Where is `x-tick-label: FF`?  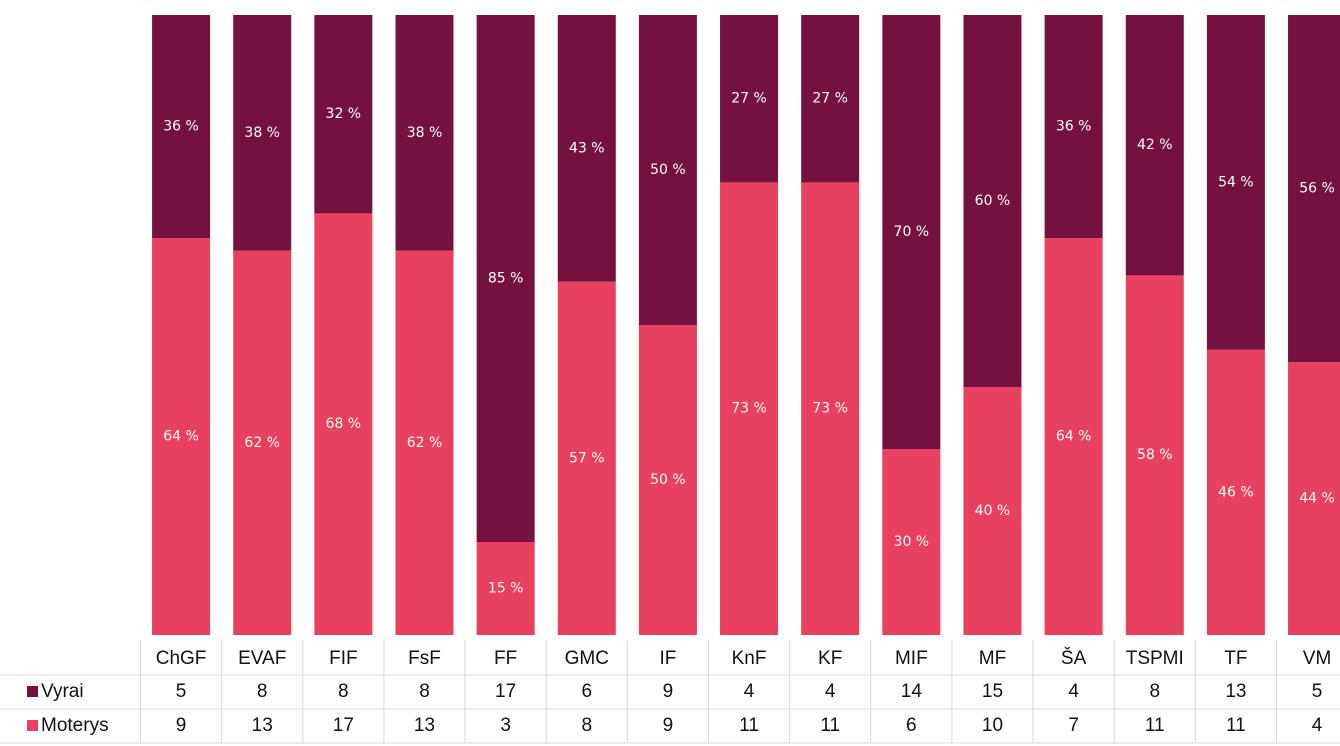 x-tick-label: FF is located at coordinates (505, 658).